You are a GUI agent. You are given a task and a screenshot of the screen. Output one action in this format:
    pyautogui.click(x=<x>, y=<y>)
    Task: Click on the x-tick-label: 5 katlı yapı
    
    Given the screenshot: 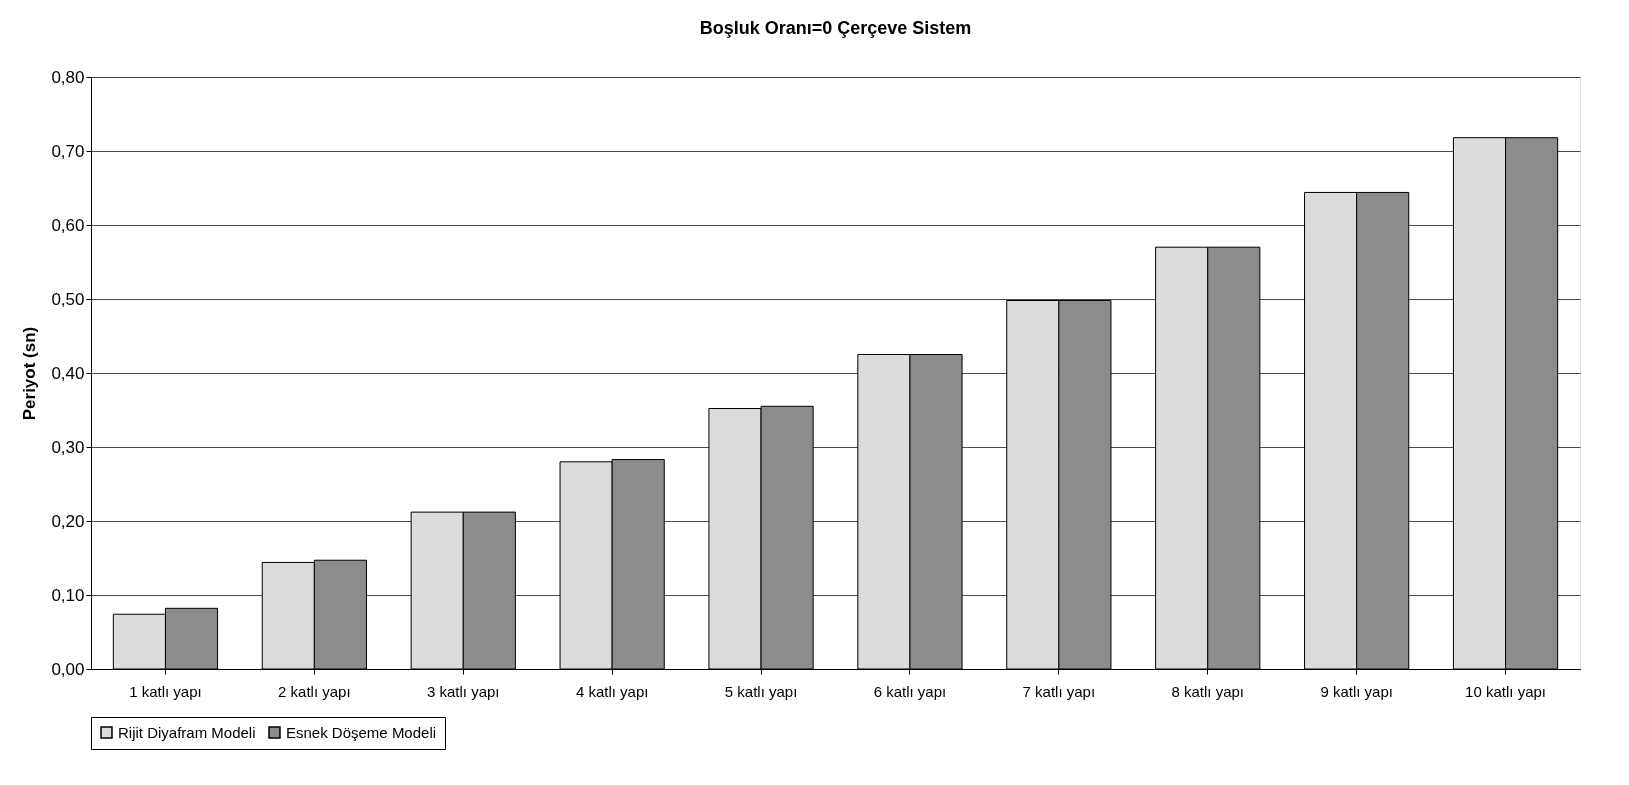 What is the action you would take?
    pyautogui.click(x=761, y=691)
    